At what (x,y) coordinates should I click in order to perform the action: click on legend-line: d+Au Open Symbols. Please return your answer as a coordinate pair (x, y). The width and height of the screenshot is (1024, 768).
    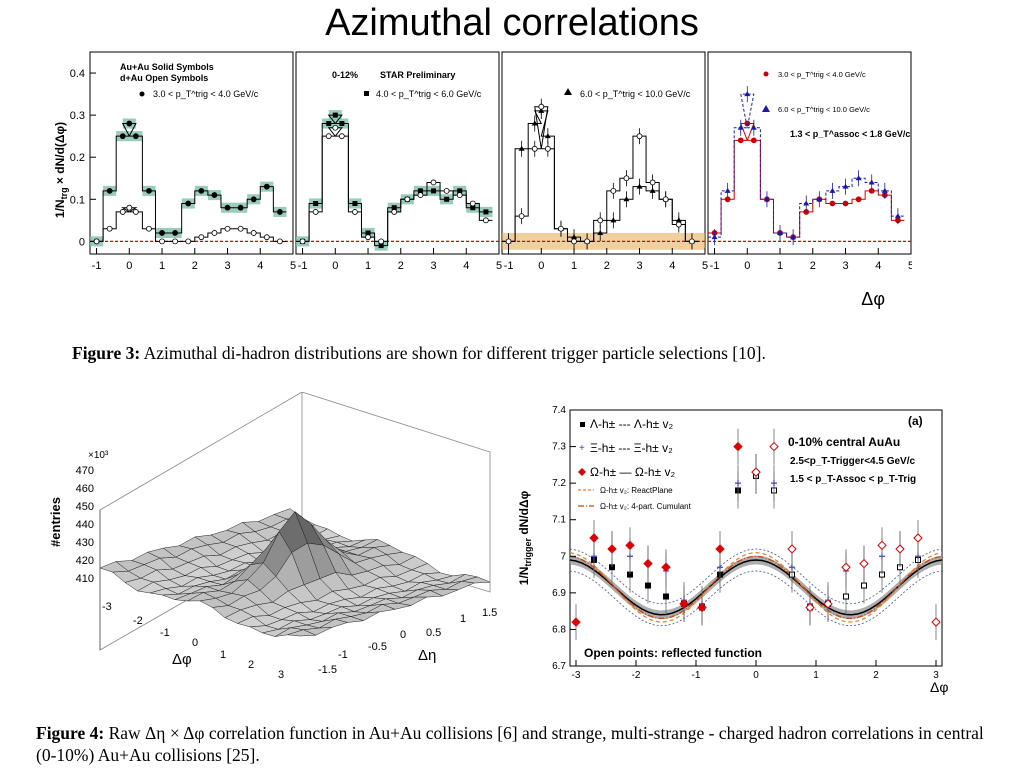
    Looking at the image, I should click on (164, 78).